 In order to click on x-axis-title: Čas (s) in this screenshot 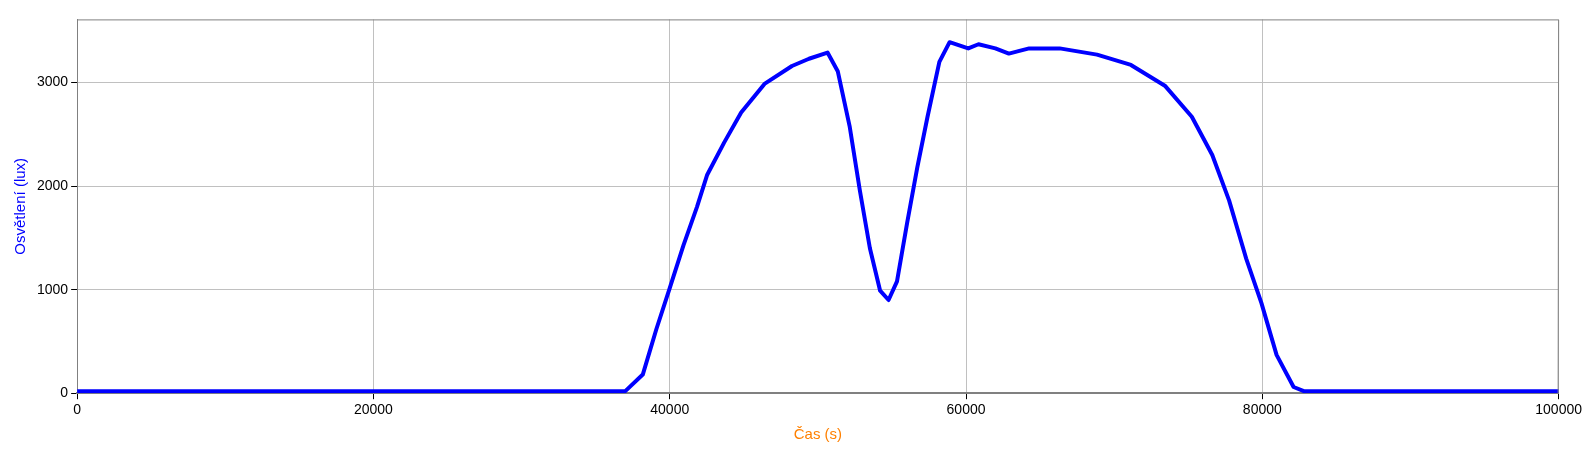, I will do `click(818, 434)`.